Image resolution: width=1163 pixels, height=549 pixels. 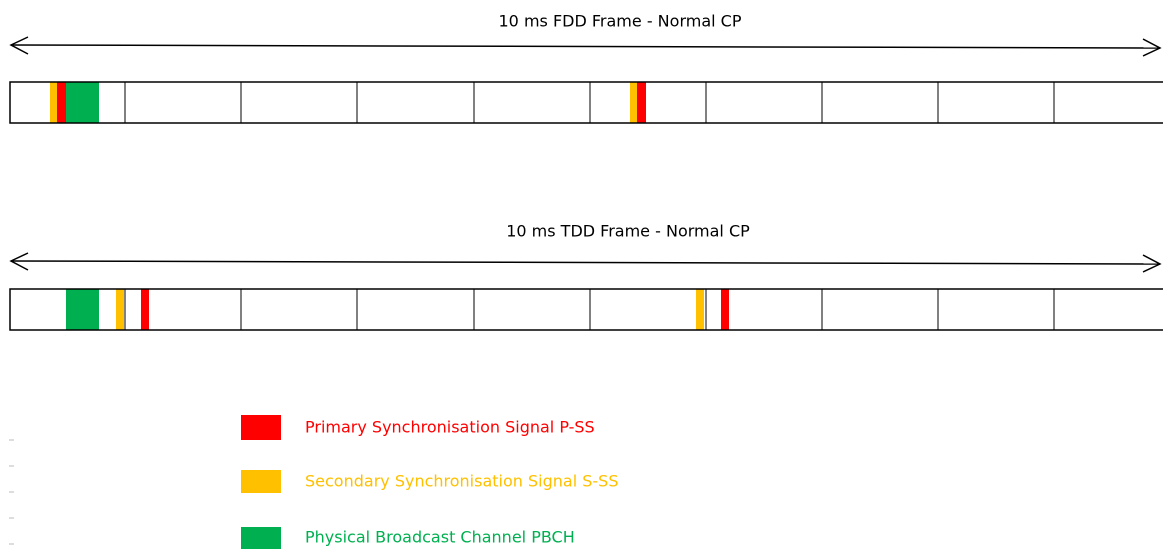 I want to click on fdd-title: 10 ms FDD Frame - Normal CP, so click(x=620, y=21).